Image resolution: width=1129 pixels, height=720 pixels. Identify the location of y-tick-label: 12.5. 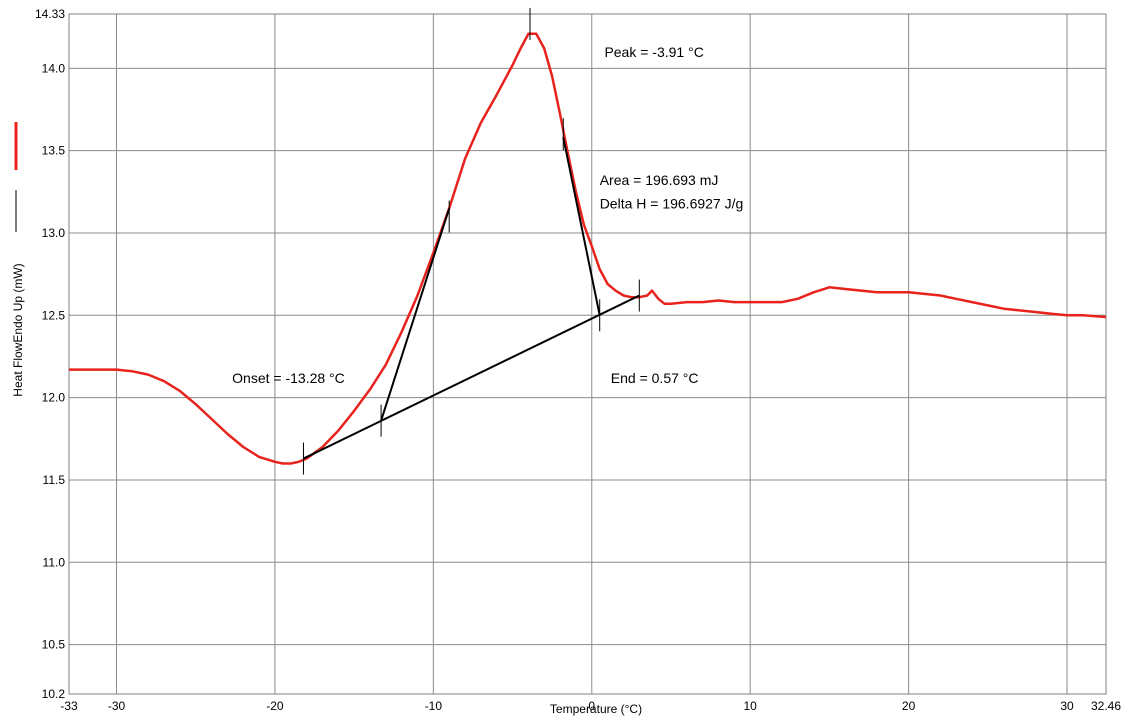
(54, 315).